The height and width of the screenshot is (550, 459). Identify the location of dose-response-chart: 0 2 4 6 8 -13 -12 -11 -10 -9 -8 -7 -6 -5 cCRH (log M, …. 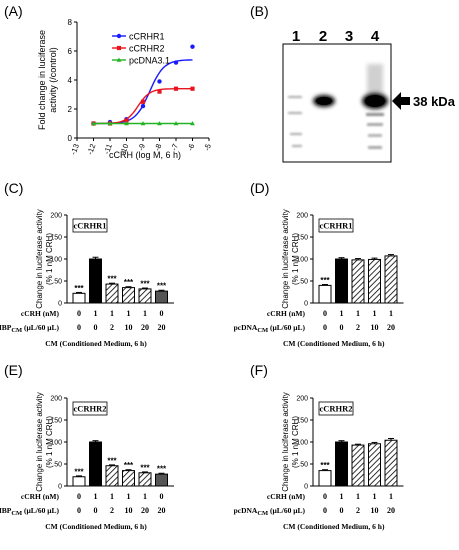
(125, 89).